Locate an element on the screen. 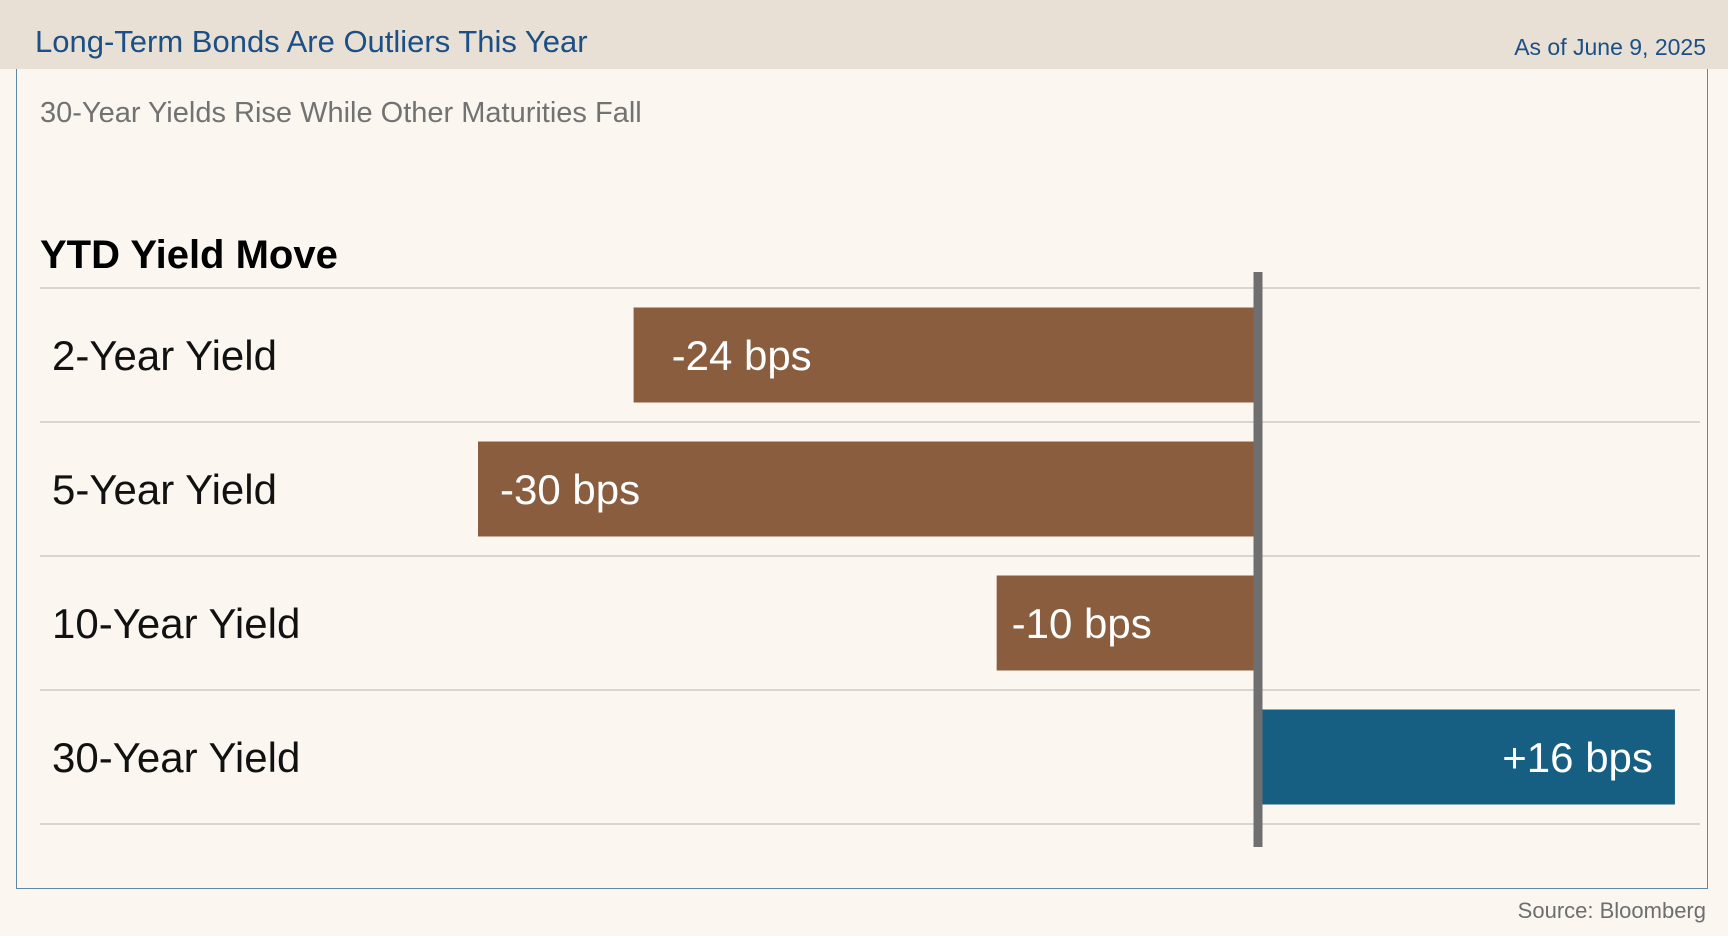 This screenshot has height=936, width=1728. data-label: -30 bps is located at coordinates (570, 489).